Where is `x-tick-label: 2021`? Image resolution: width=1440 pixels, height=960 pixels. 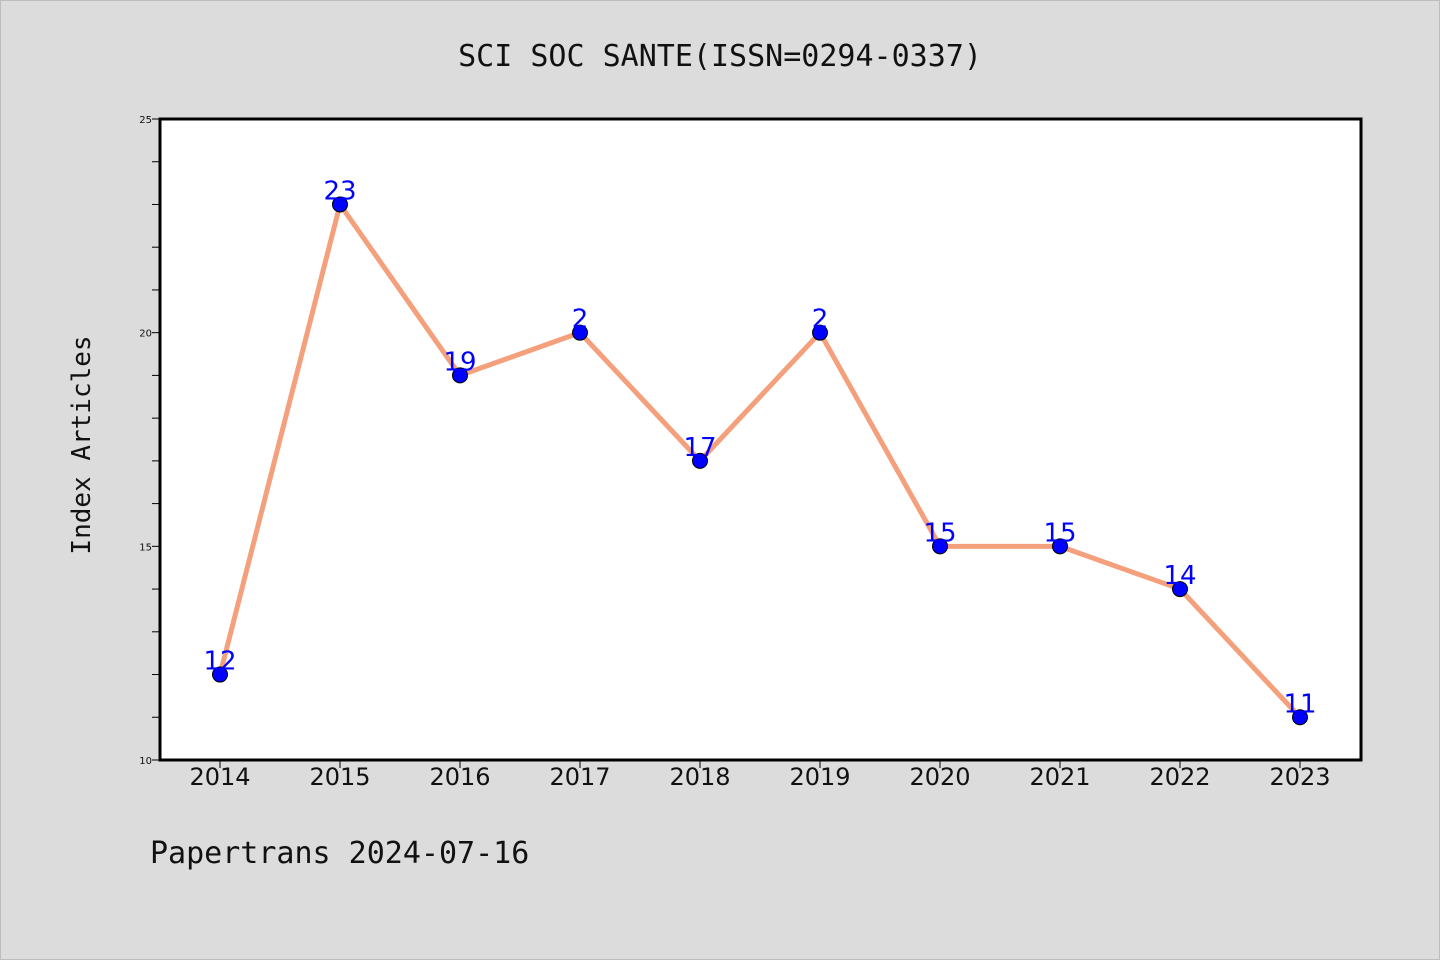
x-tick-label: 2021 is located at coordinates (1059, 777).